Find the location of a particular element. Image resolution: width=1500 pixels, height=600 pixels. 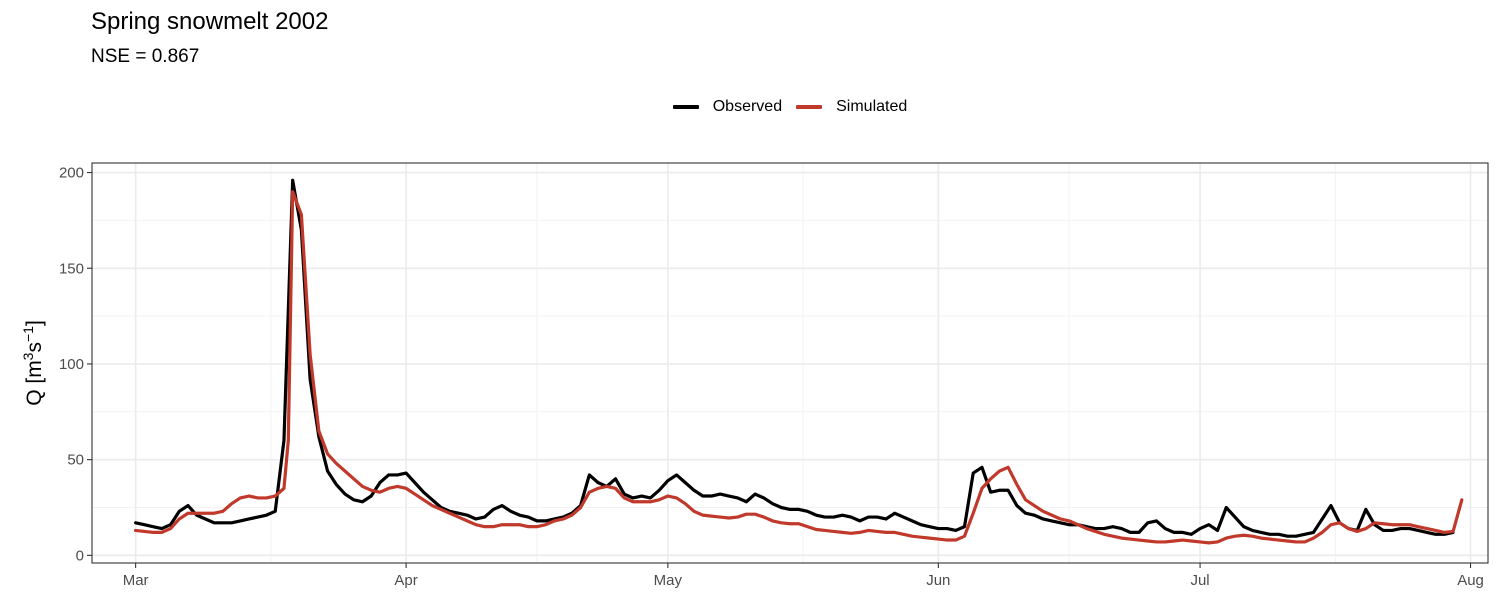

legend-item-observed: Observed is located at coordinates (727, 107).